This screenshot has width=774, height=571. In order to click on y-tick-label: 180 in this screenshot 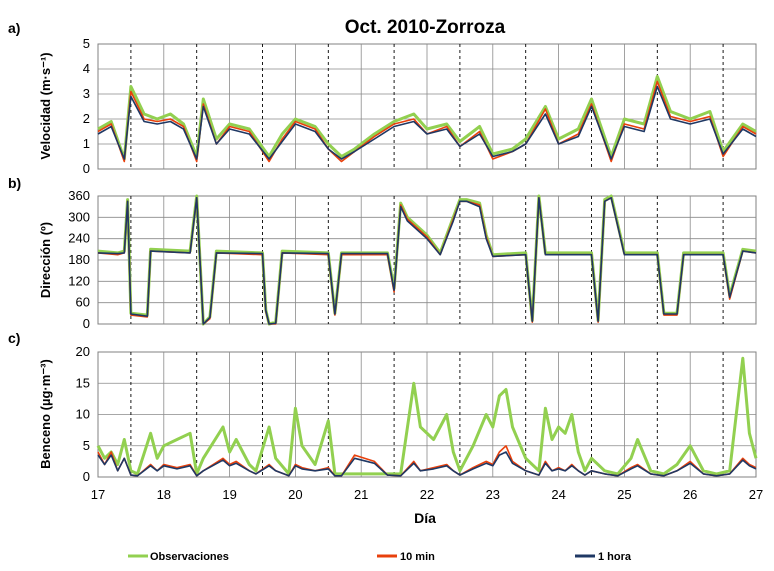, I will do `click(79, 259)`.